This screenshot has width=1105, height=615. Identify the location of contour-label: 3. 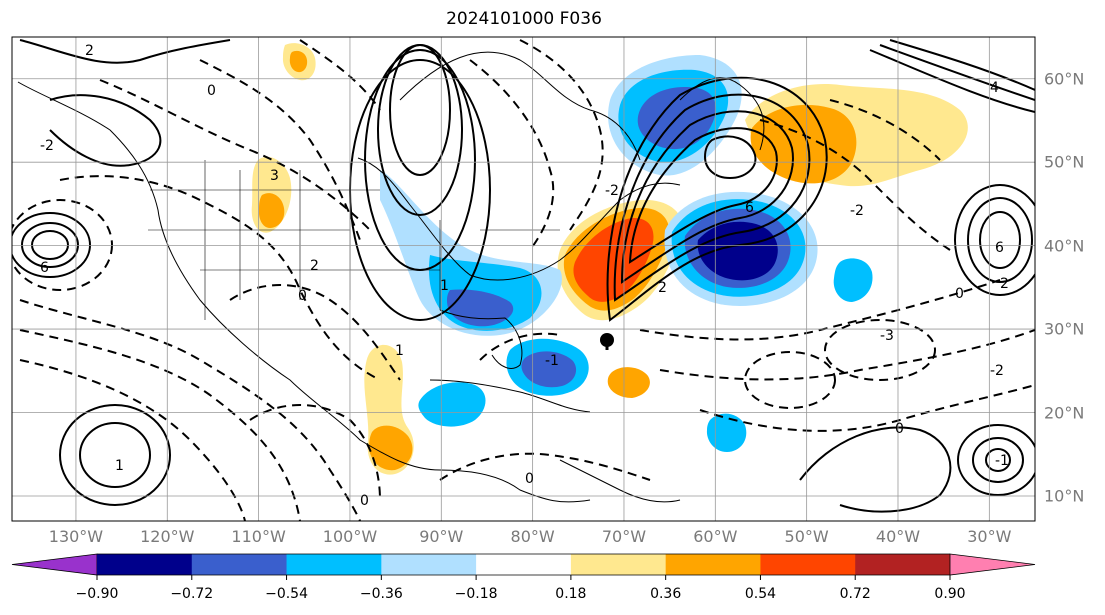
(274, 176).